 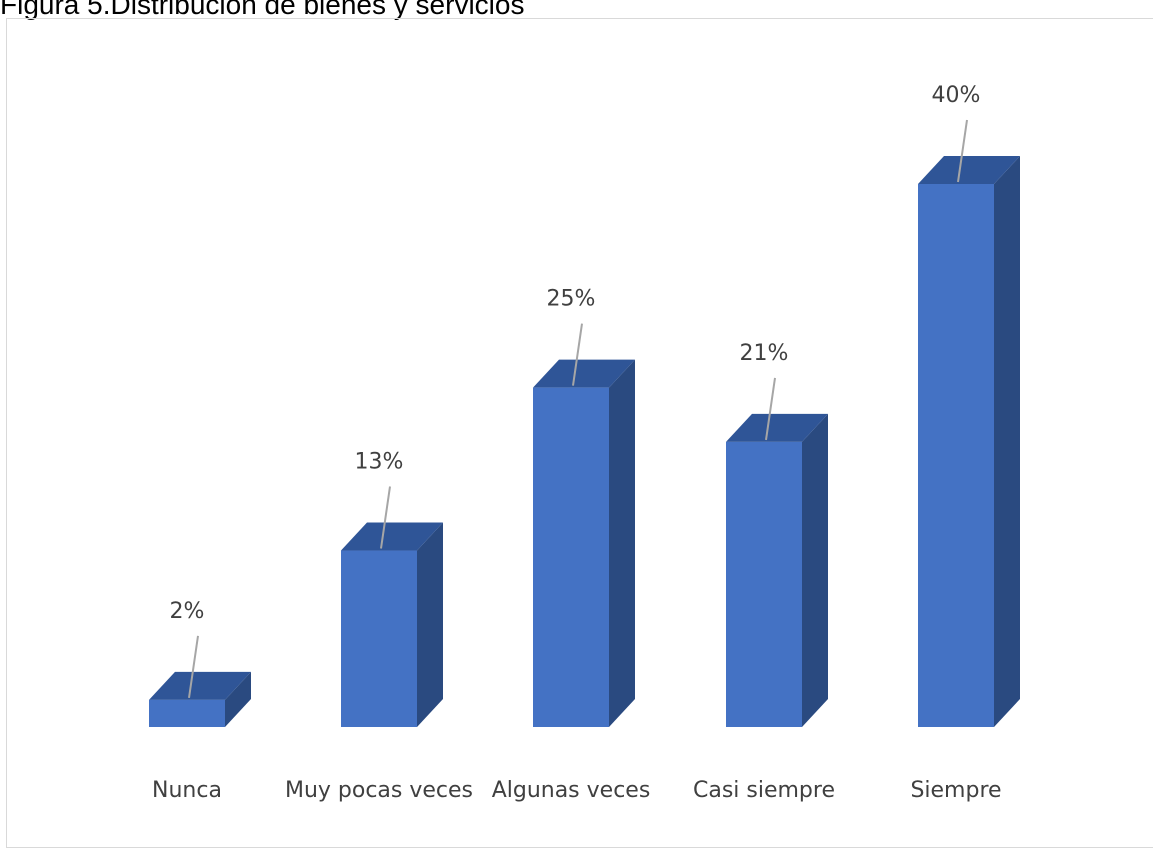 I want to click on data-label-muy-pocas-veces: 13%, so click(x=379, y=462).